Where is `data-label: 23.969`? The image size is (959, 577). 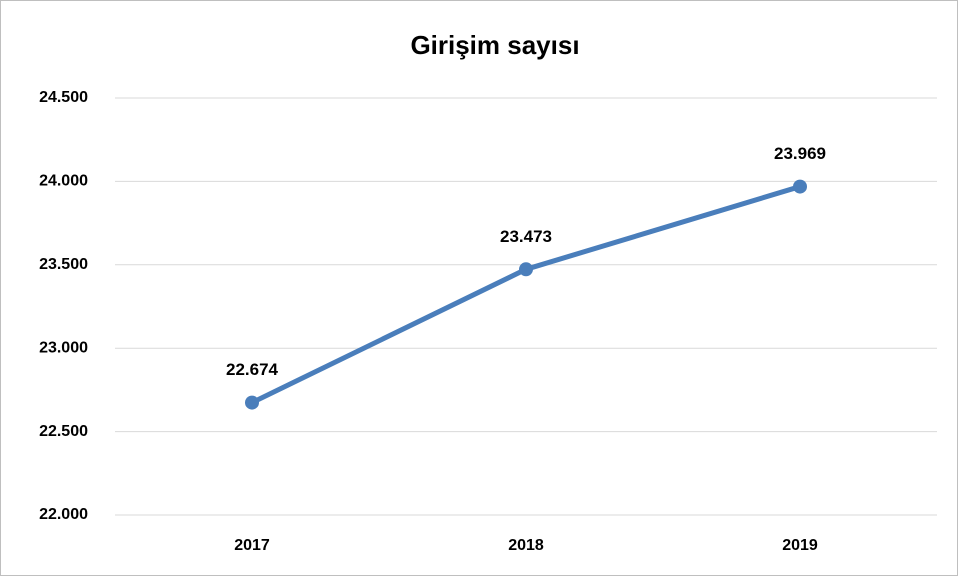
data-label: 23.969 is located at coordinates (800, 153).